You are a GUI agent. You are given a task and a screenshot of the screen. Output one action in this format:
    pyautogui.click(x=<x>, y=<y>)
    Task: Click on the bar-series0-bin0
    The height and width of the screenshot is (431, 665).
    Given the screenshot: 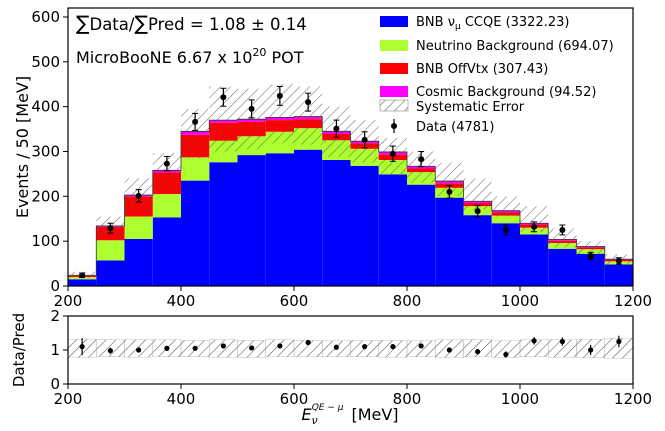 What is the action you would take?
    pyautogui.click(x=82, y=282)
    